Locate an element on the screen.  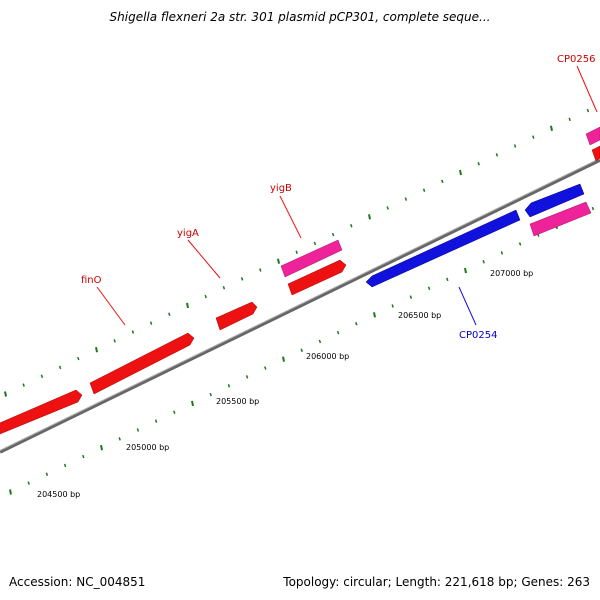
scale-label: 205500 bp is located at coordinates (237, 401).